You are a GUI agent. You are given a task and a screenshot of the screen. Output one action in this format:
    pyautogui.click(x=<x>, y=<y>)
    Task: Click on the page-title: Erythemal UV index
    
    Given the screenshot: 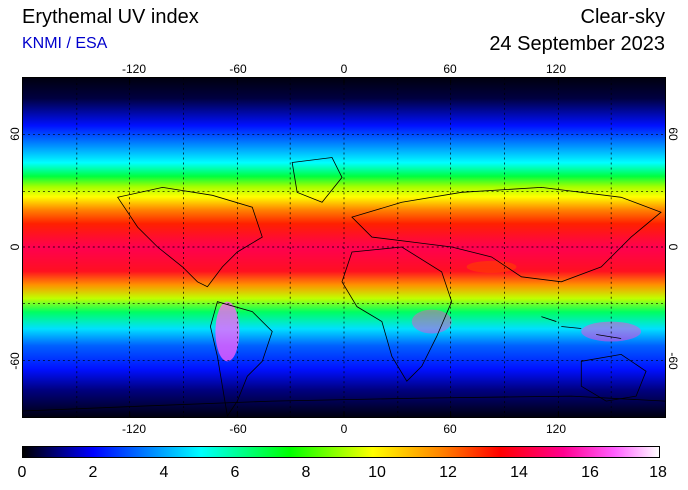 What is the action you would take?
    pyautogui.click(x=110, y=17)
    